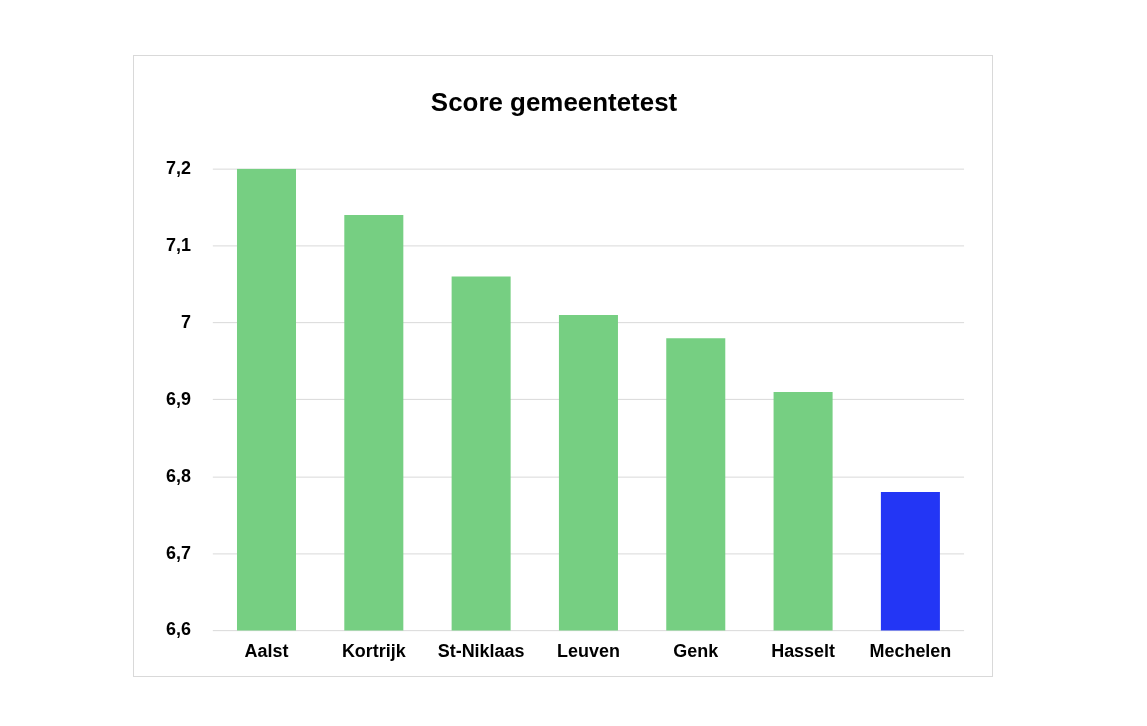  Describe the element at coordinates (696, 651) in the screenshot. I see `x-tick-label: Genk` at that location.